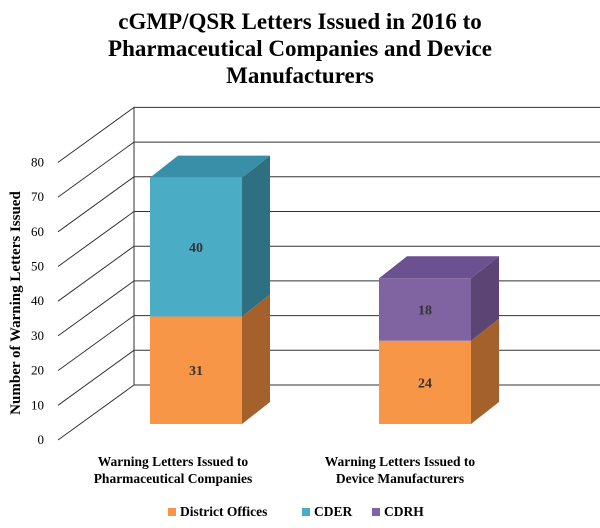 The image size is (600, 528). Describe the element at coordinates (37, 196) in the screenshot. I see `y-tick-label-7: 70` at that location.